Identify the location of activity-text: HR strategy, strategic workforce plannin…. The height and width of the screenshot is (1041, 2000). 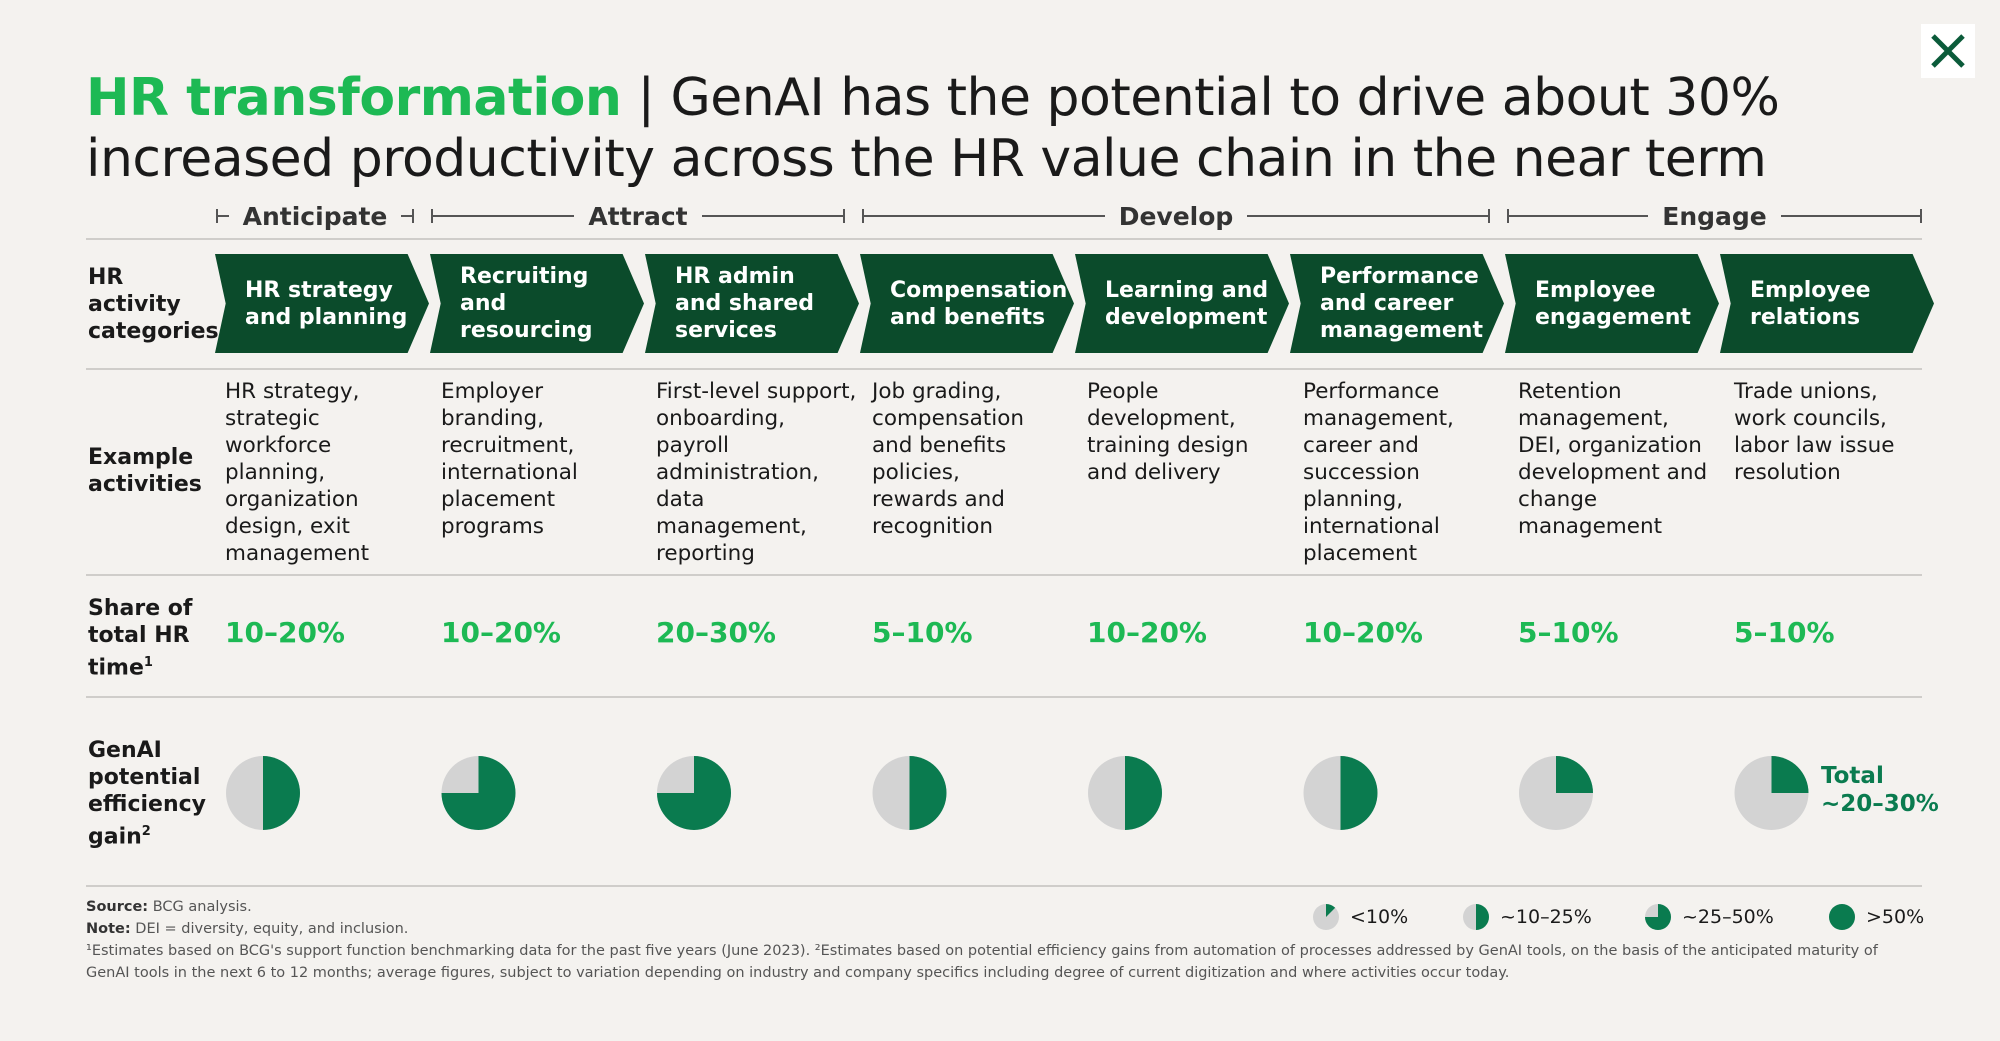
(297, 472).